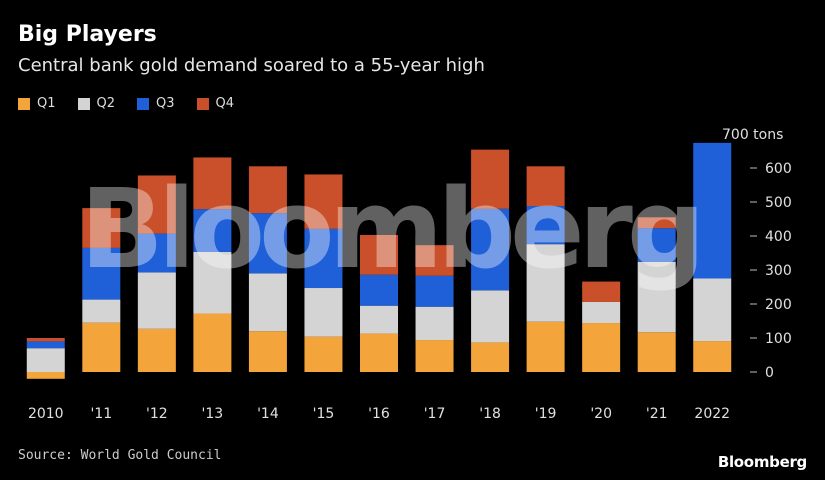  What do you see at coordinates (106, 103) in the screenshot?
I see `legend-label-q2: Q2` at bounding box center [106, 103].